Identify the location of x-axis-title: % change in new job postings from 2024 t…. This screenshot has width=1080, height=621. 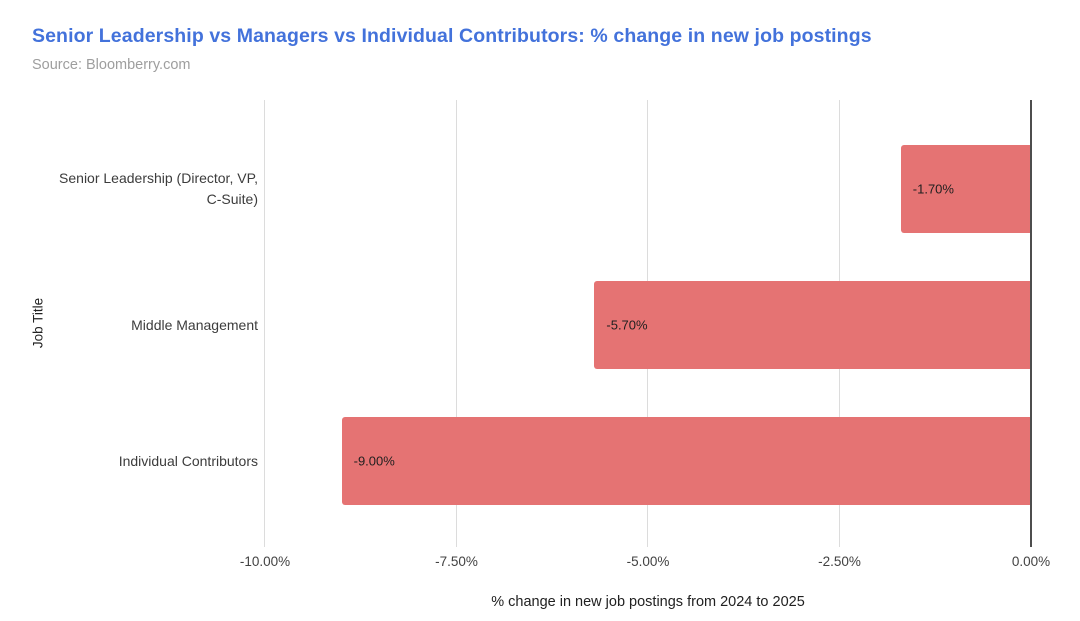
(648, 602).